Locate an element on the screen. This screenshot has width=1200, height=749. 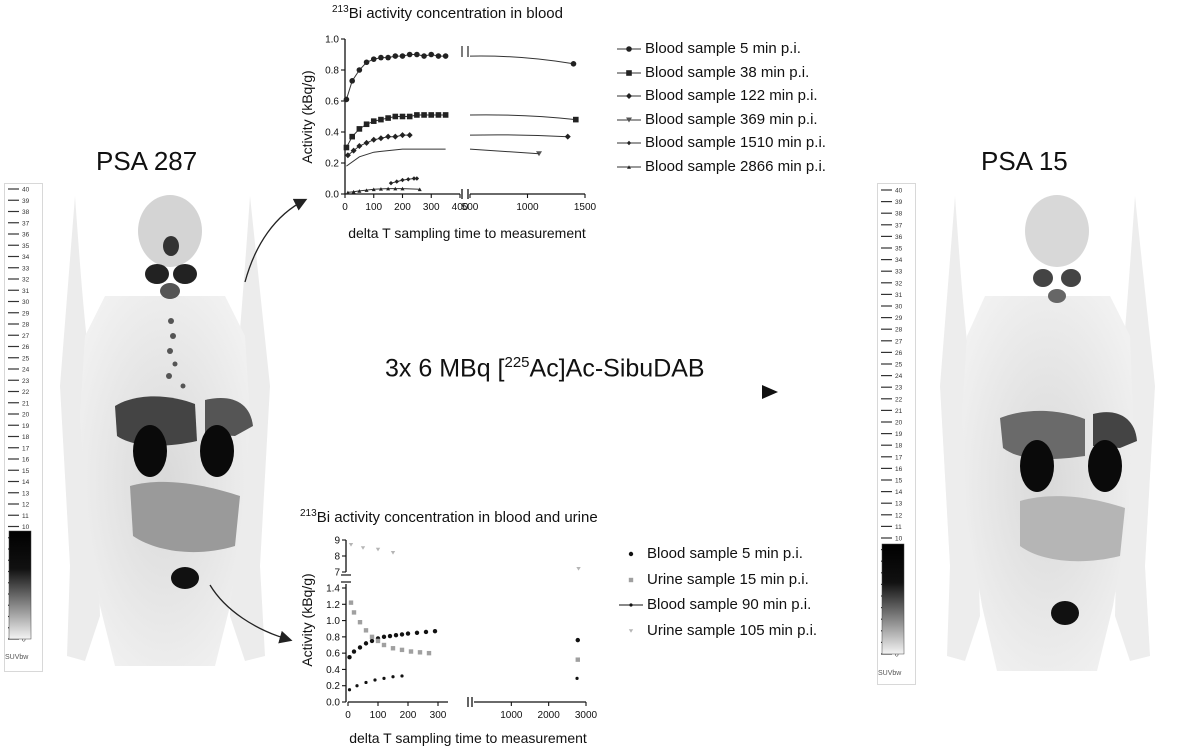
bottom-chart-title-sup: 213 is located at coordinates (308, 513).